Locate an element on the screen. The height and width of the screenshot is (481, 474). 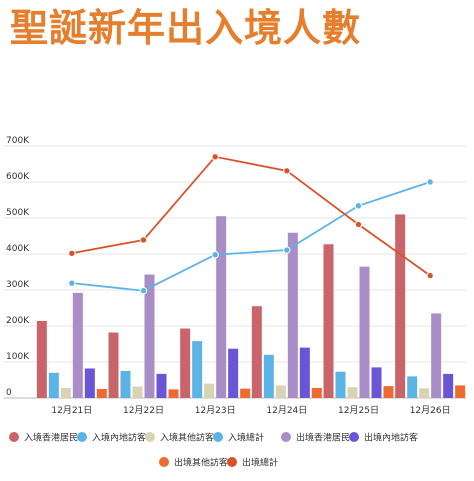
legend-item: 出境內地訪客 is located at coordinates (383, 438).